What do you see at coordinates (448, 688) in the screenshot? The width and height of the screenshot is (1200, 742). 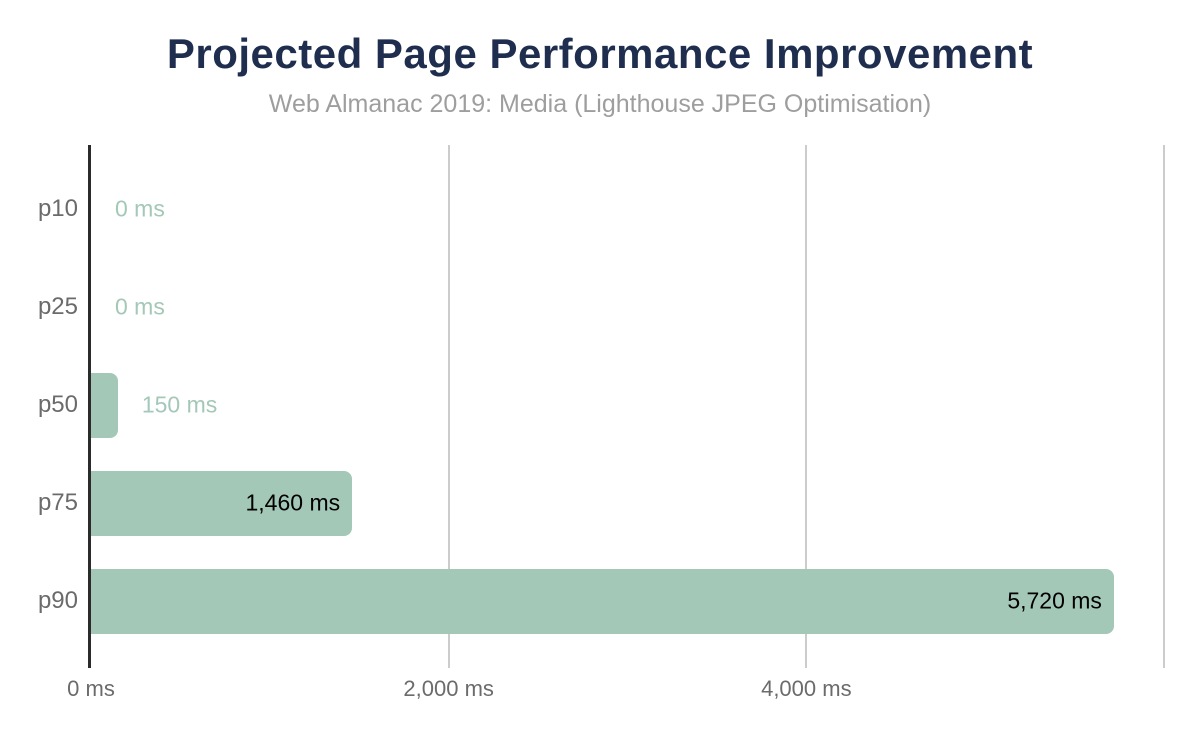 I see `x-tick-label: 2,000 ms` at bounding box center [448, 688].